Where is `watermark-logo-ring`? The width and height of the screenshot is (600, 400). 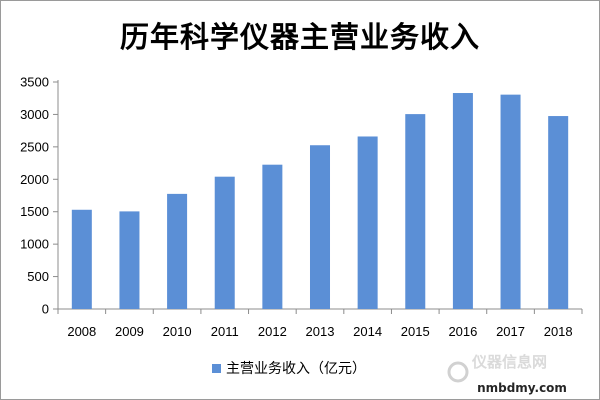 watermark-logo-ring is located at coordinates (458, 372).